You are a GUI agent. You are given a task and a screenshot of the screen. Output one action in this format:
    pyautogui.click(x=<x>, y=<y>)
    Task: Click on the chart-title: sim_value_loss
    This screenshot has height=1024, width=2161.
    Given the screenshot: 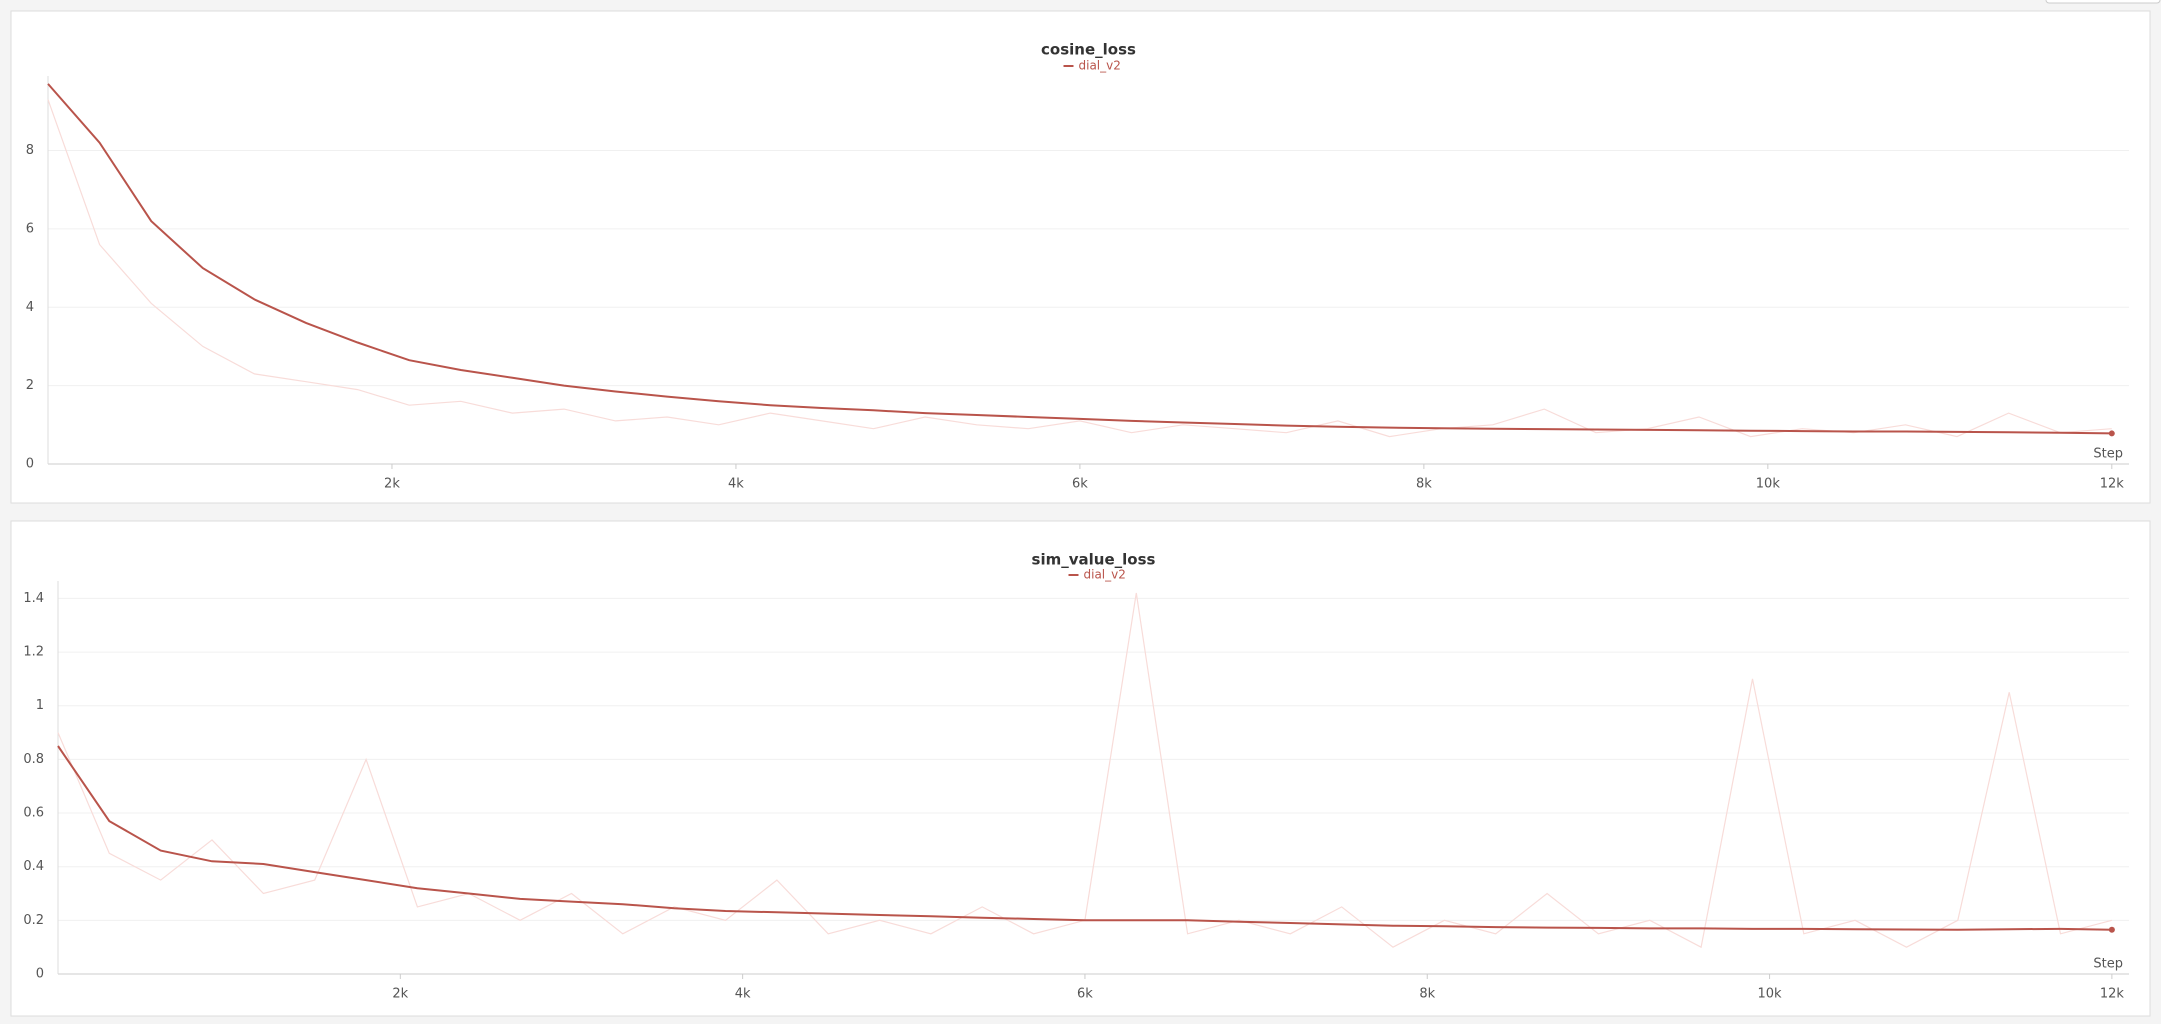 What is the action you would take?
    pyautogui.click(x=1094, y=560)
    